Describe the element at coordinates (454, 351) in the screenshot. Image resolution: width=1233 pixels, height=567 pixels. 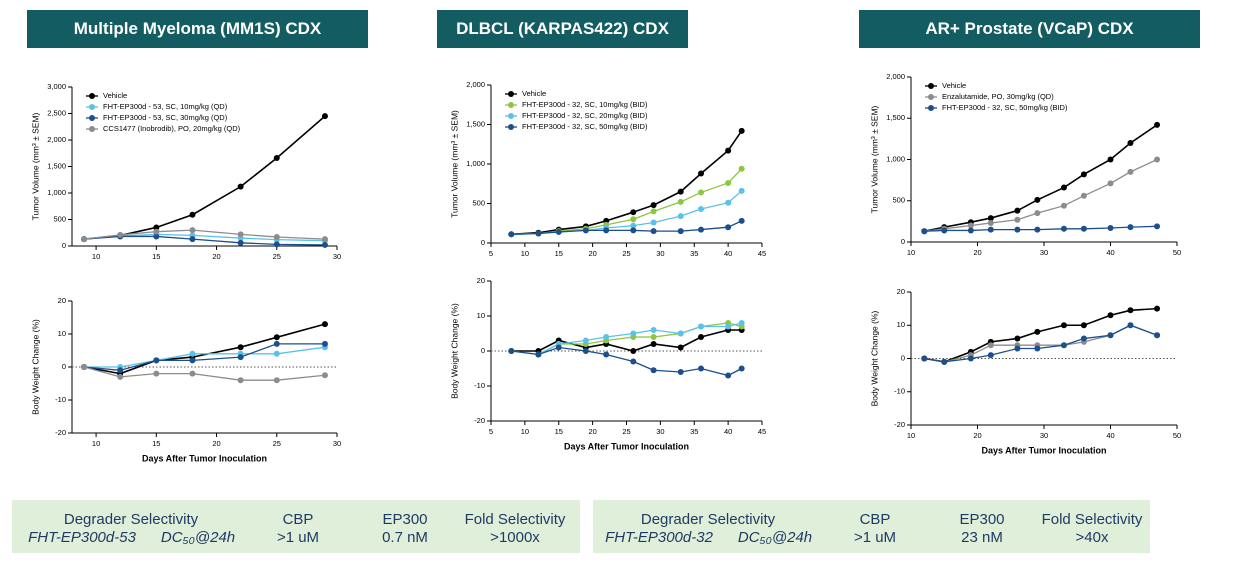
I see `y-axis-label: Body Weight Change (%)` at that location.